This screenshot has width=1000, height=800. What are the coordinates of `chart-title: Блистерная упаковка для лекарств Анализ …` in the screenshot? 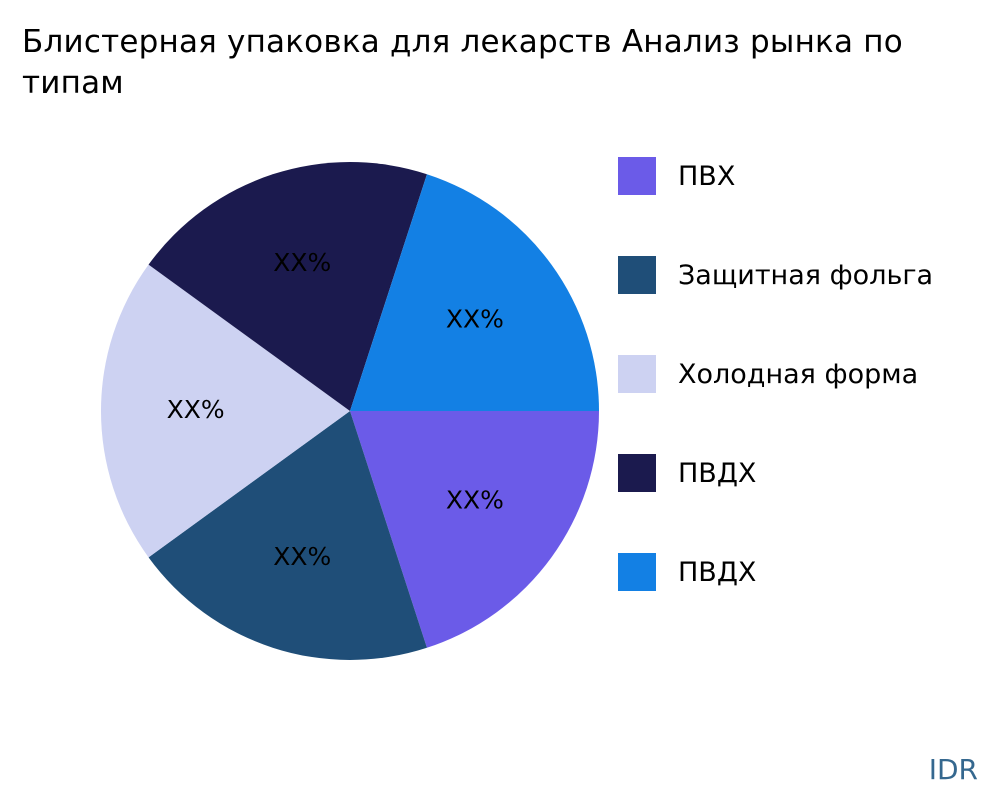 It's located at (462, 62).